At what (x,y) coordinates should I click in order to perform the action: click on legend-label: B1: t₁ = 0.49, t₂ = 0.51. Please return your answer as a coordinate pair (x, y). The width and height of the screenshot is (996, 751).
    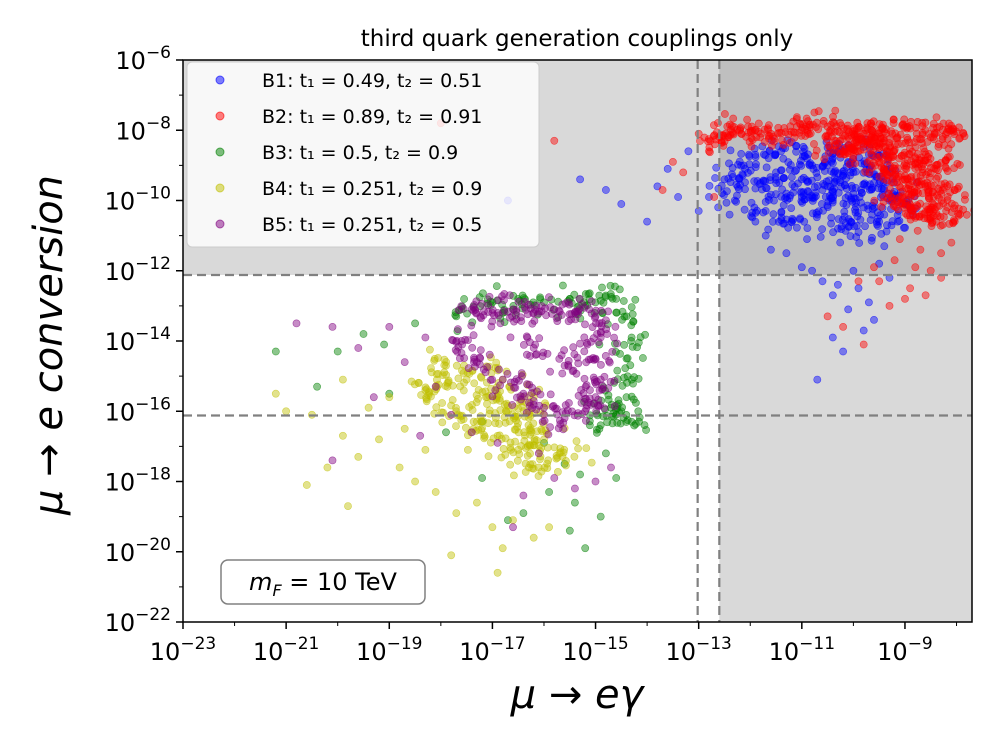
    Looking at the image, I should click on (372, 81).